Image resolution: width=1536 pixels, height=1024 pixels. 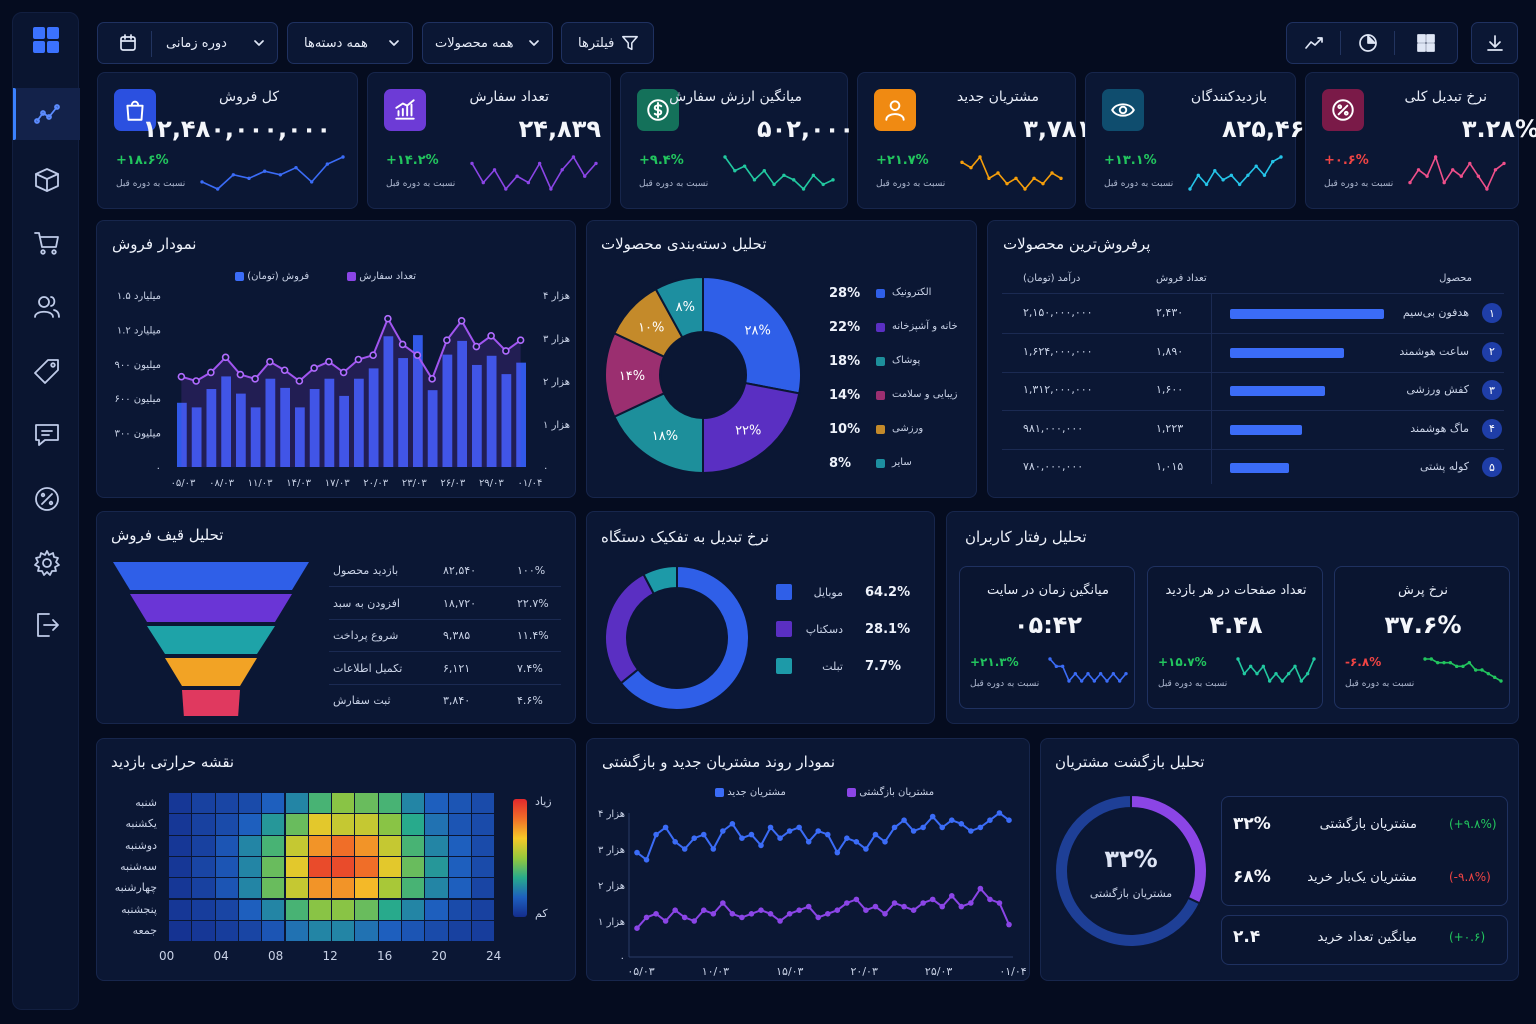 I want to click on sidebar-item-discounts, so click(x=46, y=499).